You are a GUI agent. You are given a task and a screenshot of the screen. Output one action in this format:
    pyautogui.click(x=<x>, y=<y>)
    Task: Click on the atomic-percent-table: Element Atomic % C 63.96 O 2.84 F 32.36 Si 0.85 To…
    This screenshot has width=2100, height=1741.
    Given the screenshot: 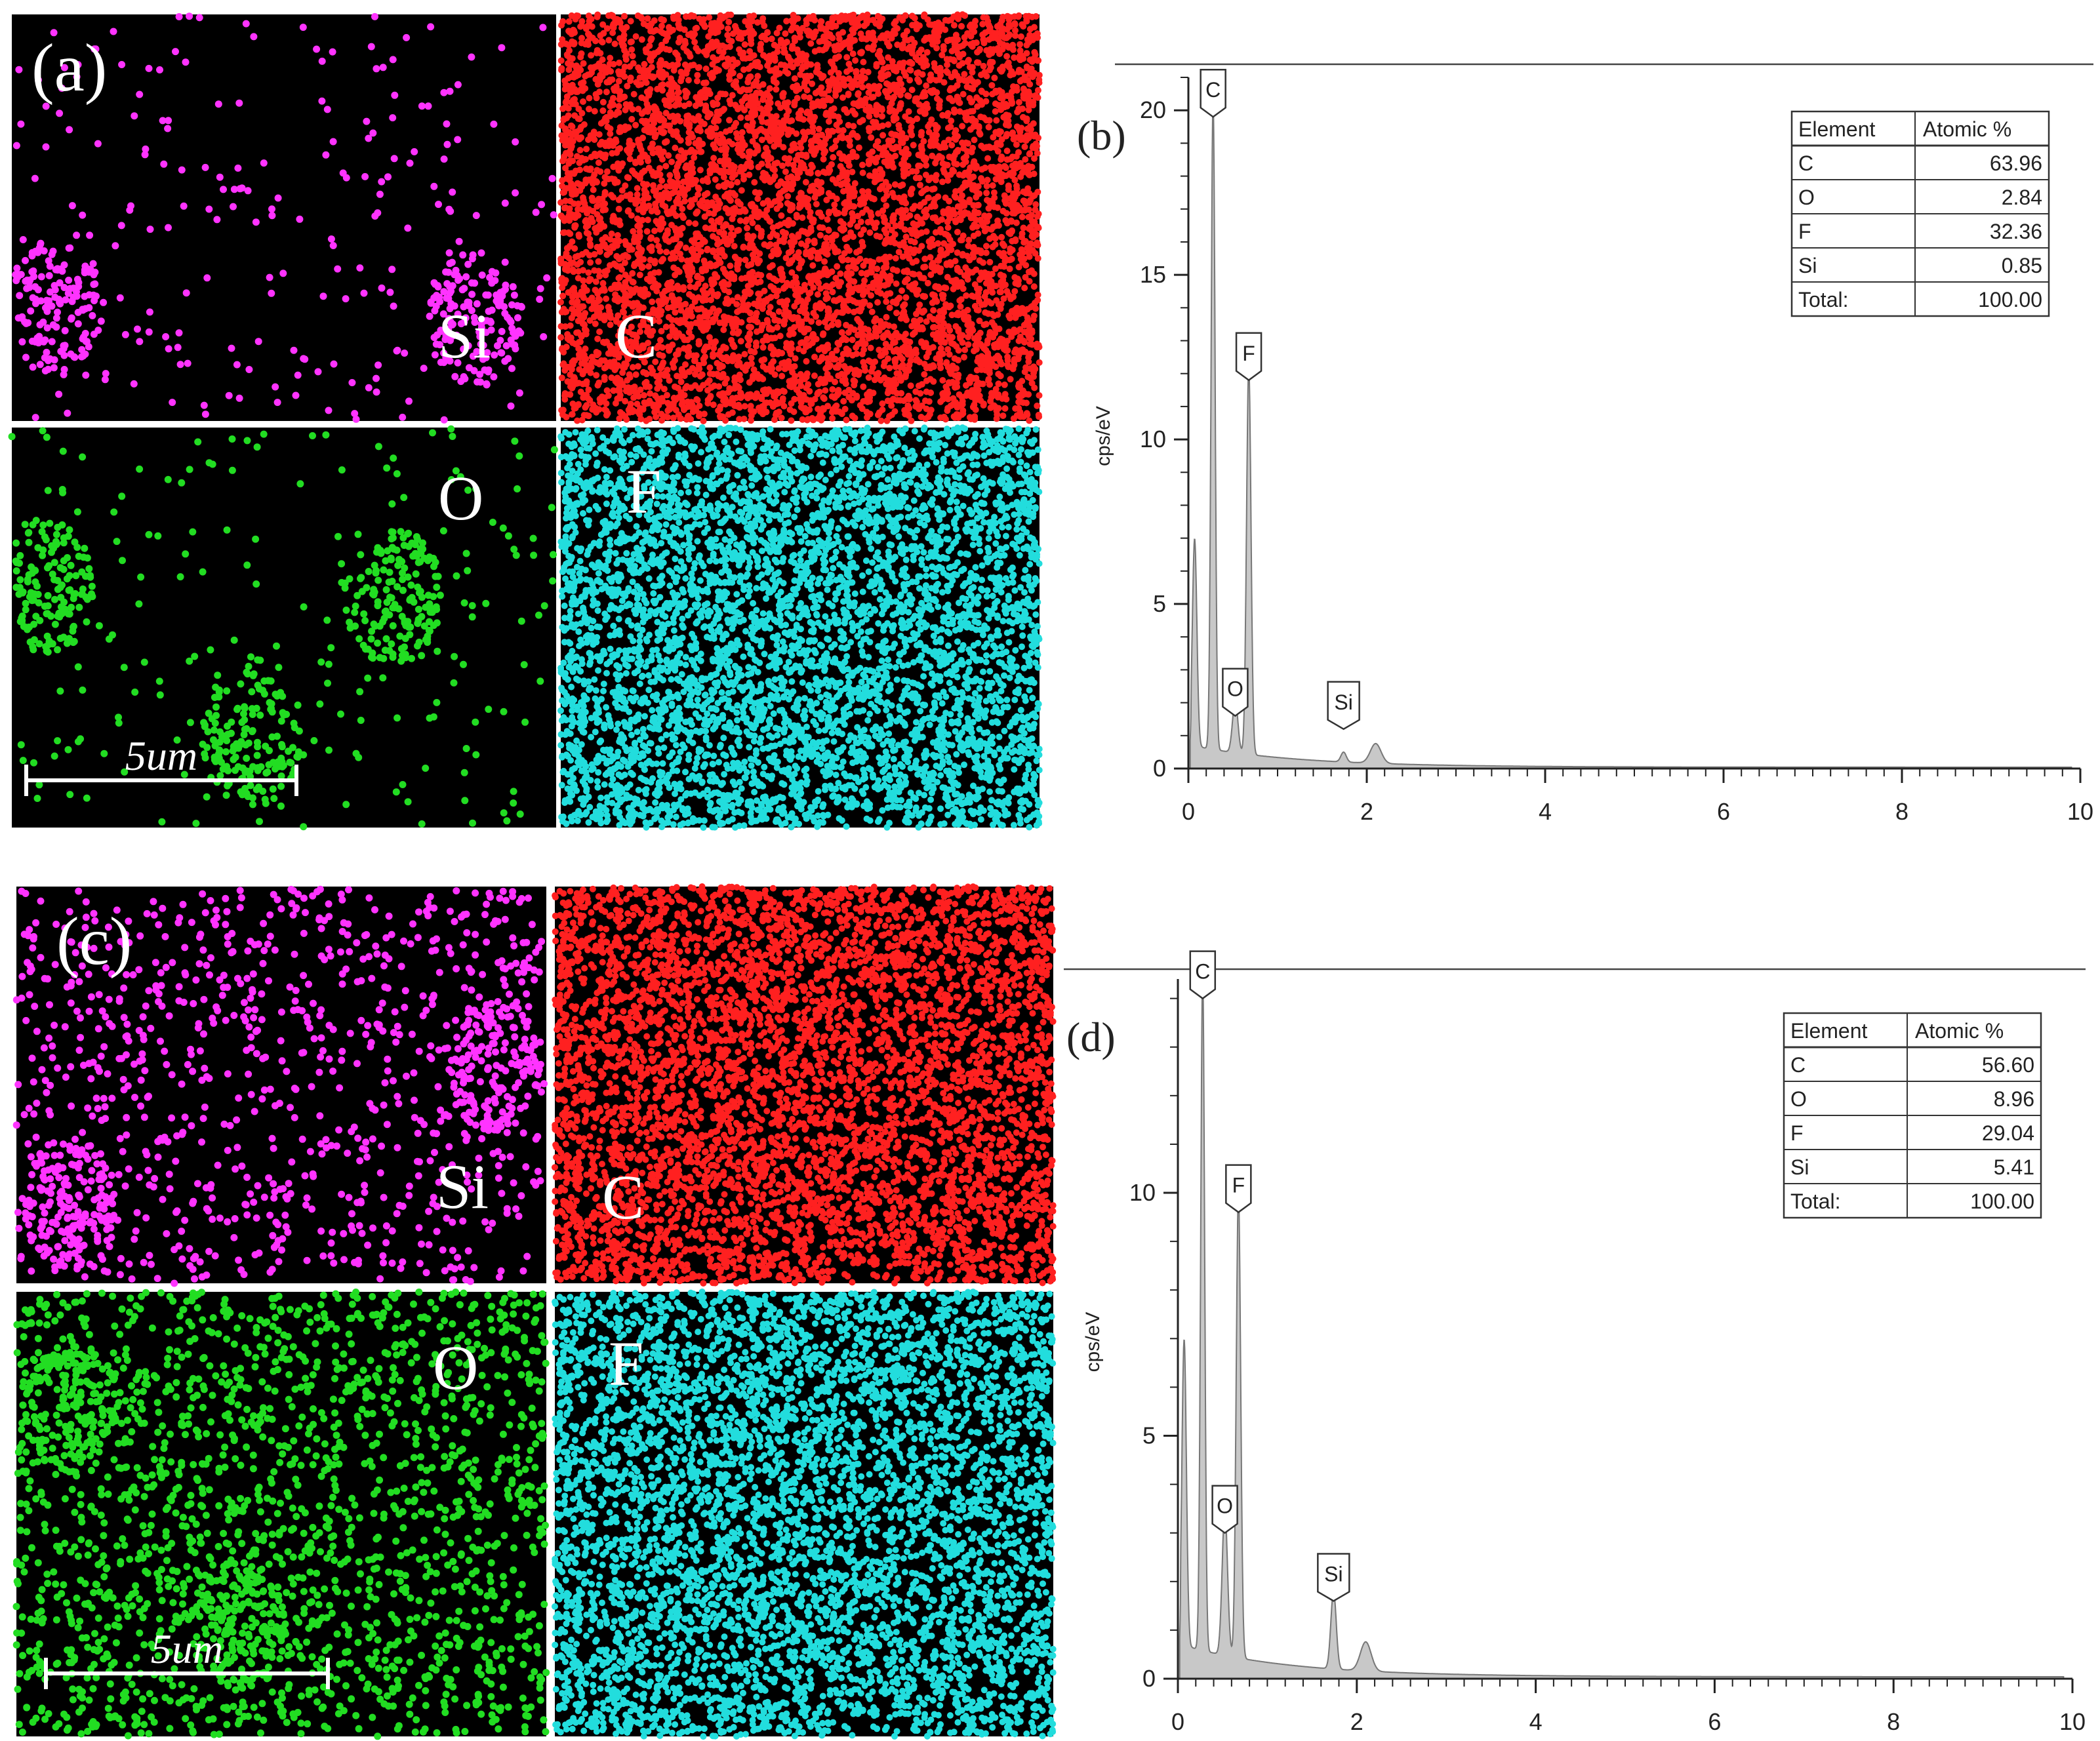 What is the action you would take?
    pyautogui.click(x=1920, y=214)
    